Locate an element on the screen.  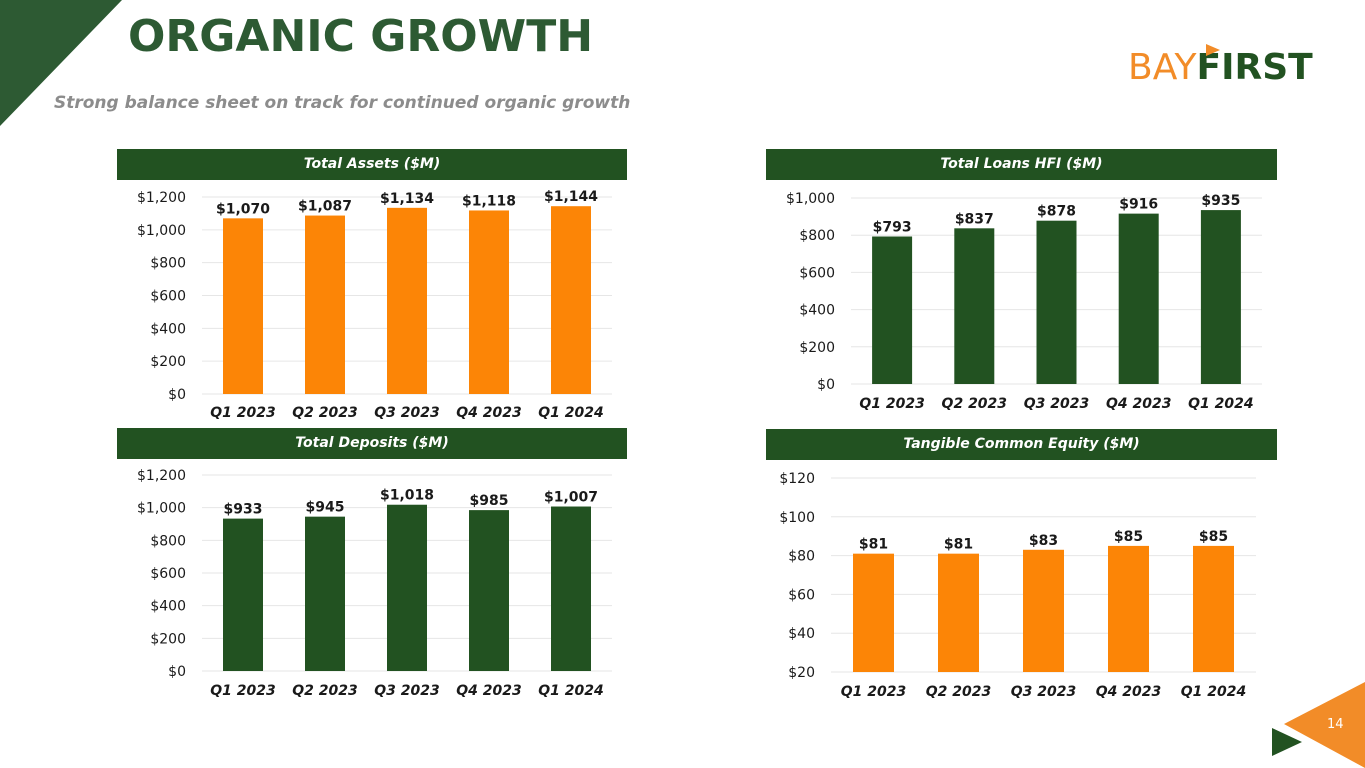
data-label: $793 is located at coordinates (892, 228).